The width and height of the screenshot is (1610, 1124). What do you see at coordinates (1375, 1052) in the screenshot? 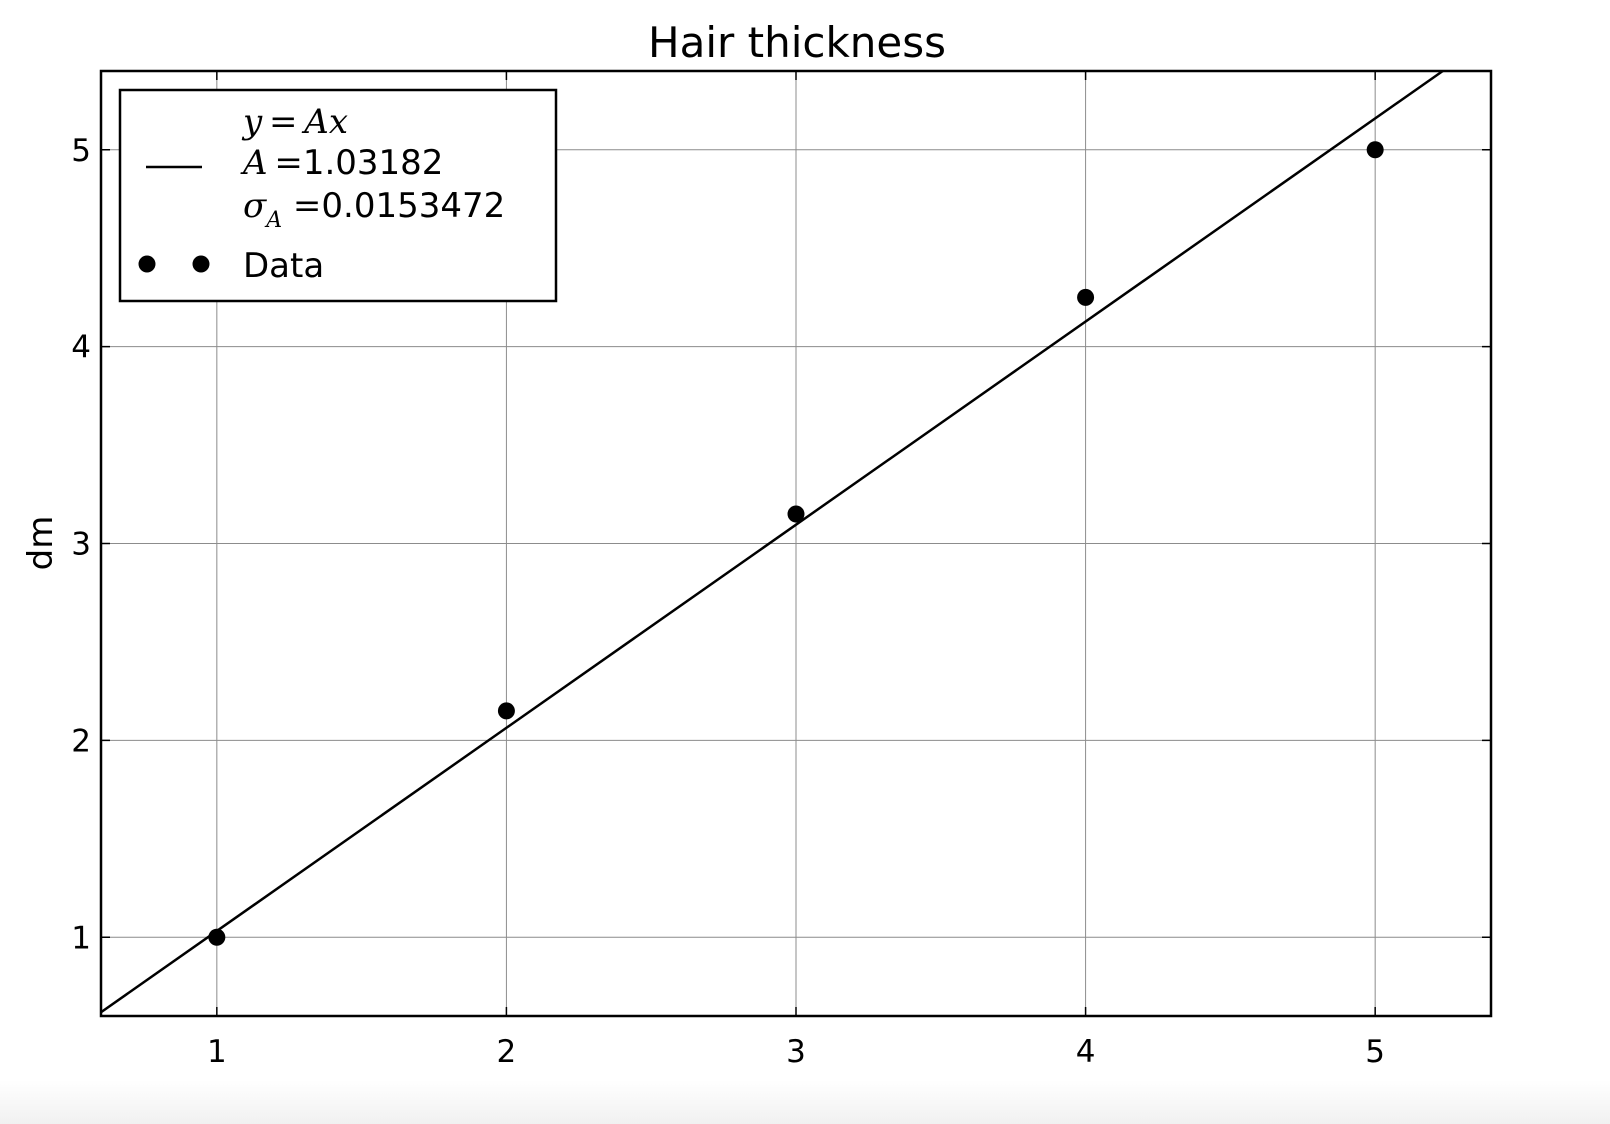
I see `x-tick-label: 5` at bounding box center [1375, 1052].